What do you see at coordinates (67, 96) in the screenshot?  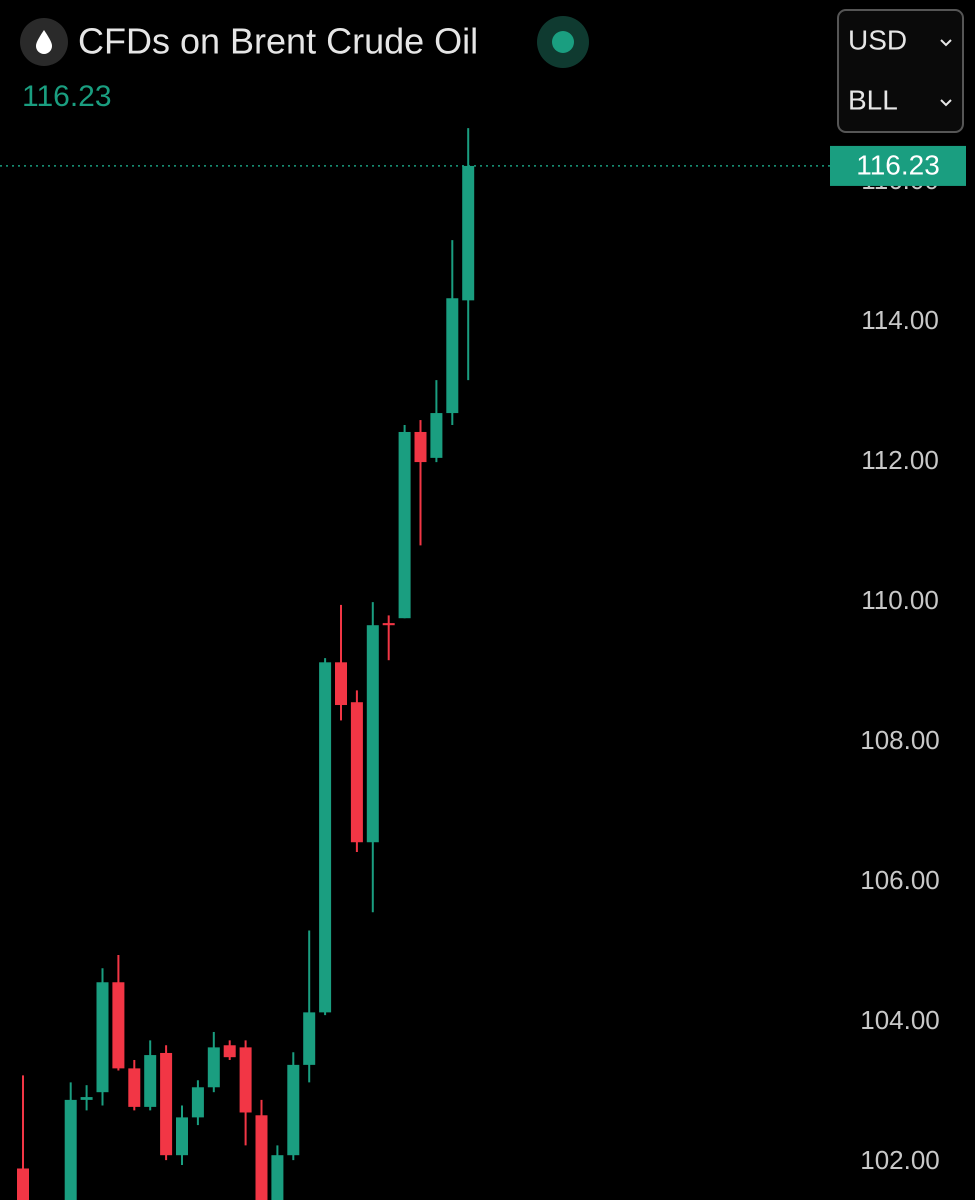 I see `header-price: 116.23` at bounding box center [67, 96].